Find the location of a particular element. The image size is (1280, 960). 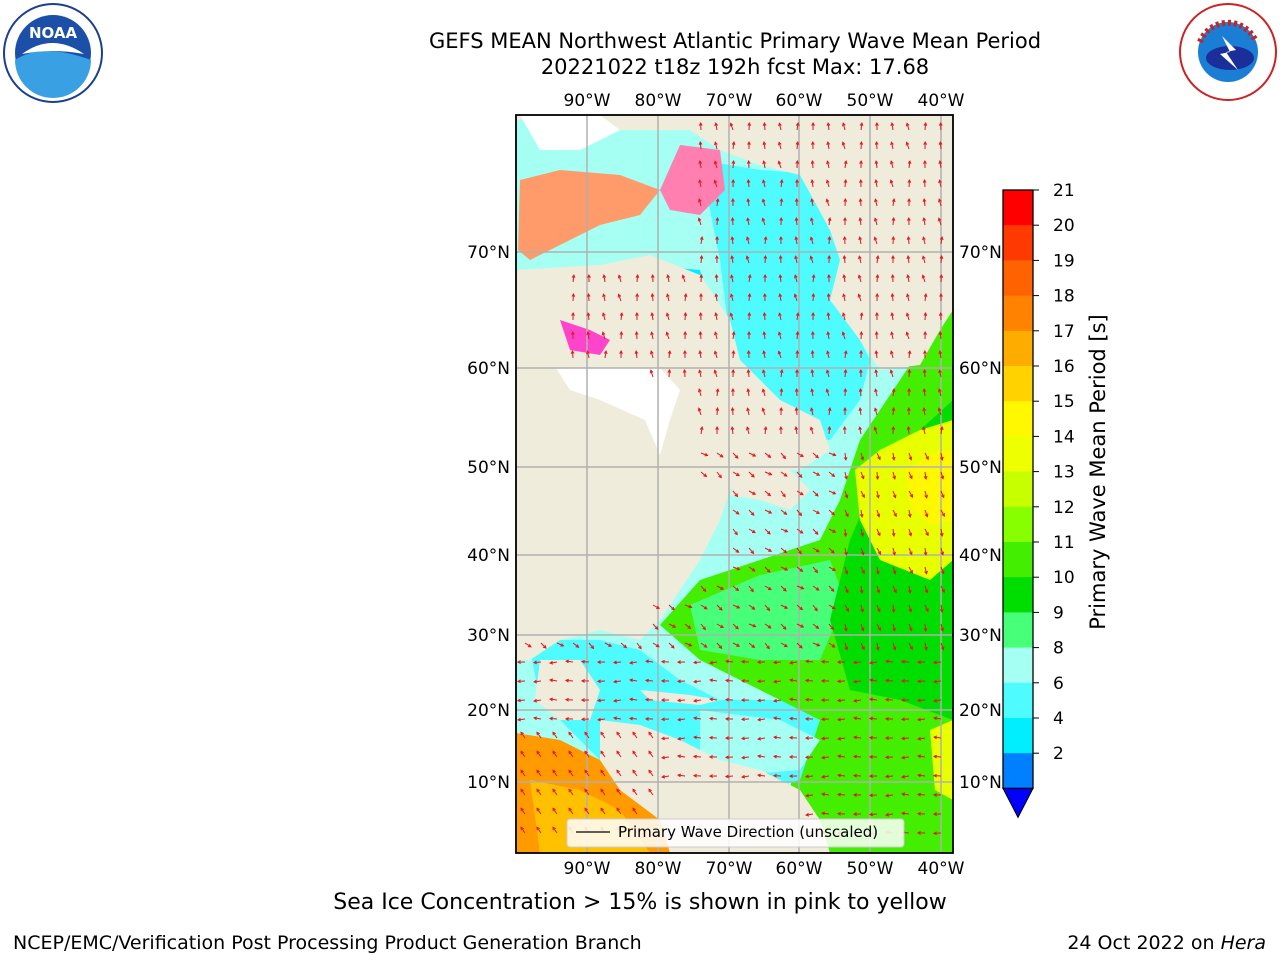

land-newfoundland is located at coordinates (770, 487).